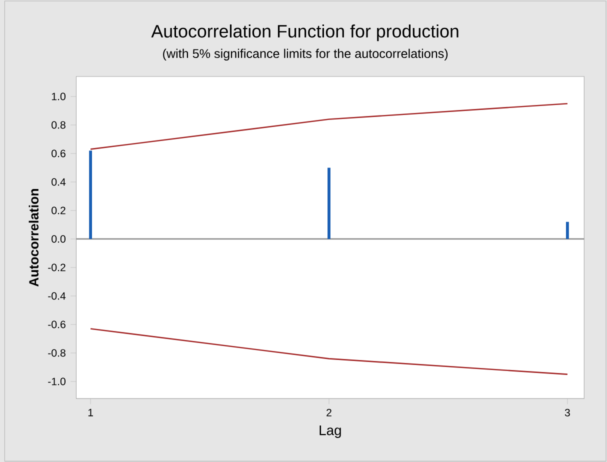 The height and width of the screenshot is (462, 607). I want to click on y-tick-label: 0.8, so click(59, 125).